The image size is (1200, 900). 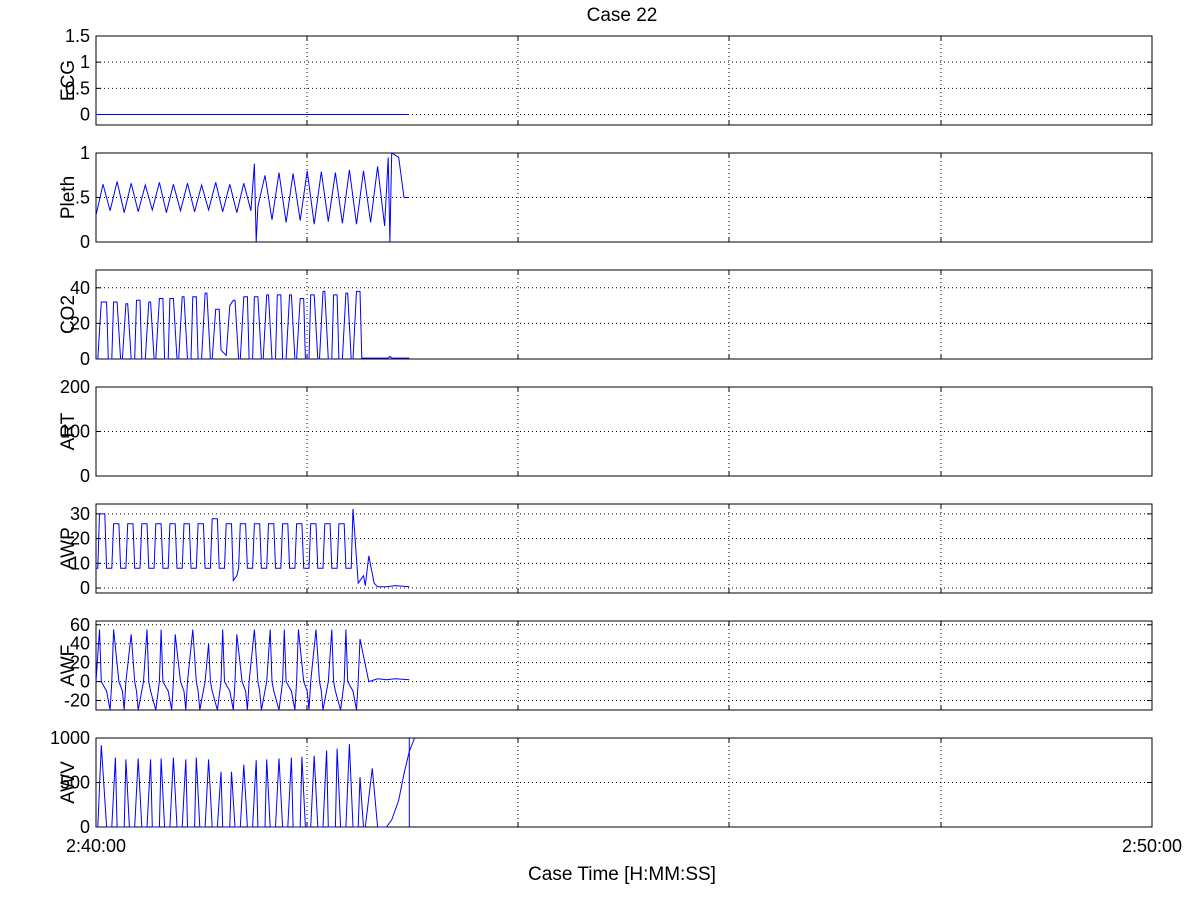 I want to click on y-tick-label: -20, so click(x=77, y=701).